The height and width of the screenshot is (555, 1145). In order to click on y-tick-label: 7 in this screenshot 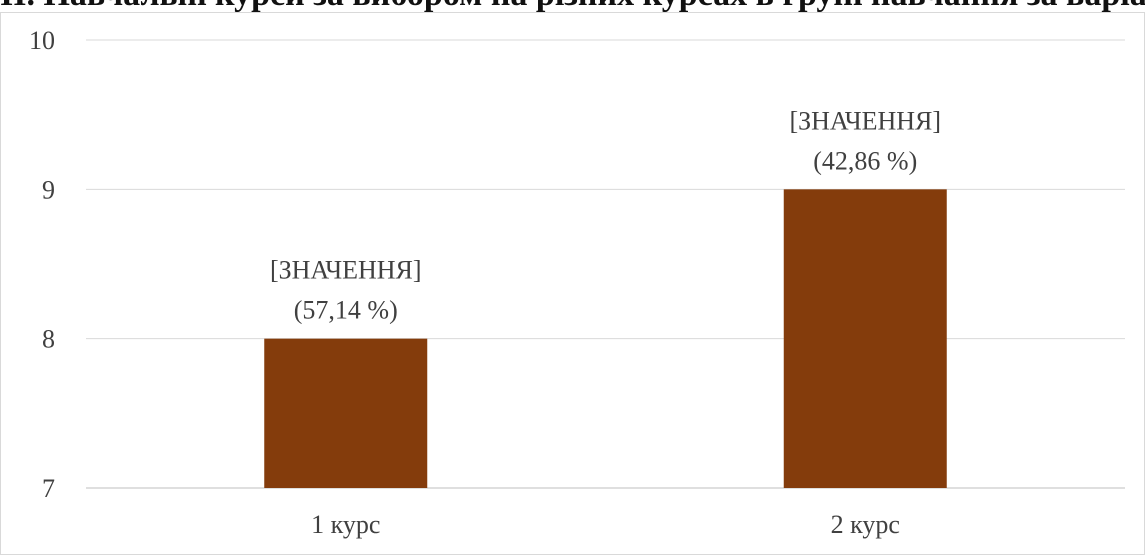, I will do `click(48, 488)`.